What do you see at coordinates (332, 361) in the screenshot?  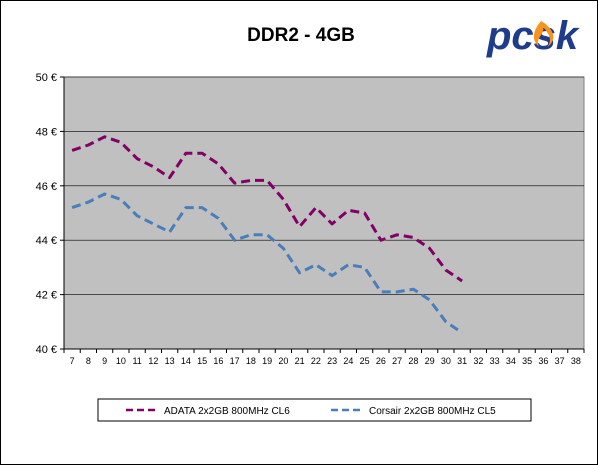 I see `x-tick-label: 23` at bounding box center [332, 361].